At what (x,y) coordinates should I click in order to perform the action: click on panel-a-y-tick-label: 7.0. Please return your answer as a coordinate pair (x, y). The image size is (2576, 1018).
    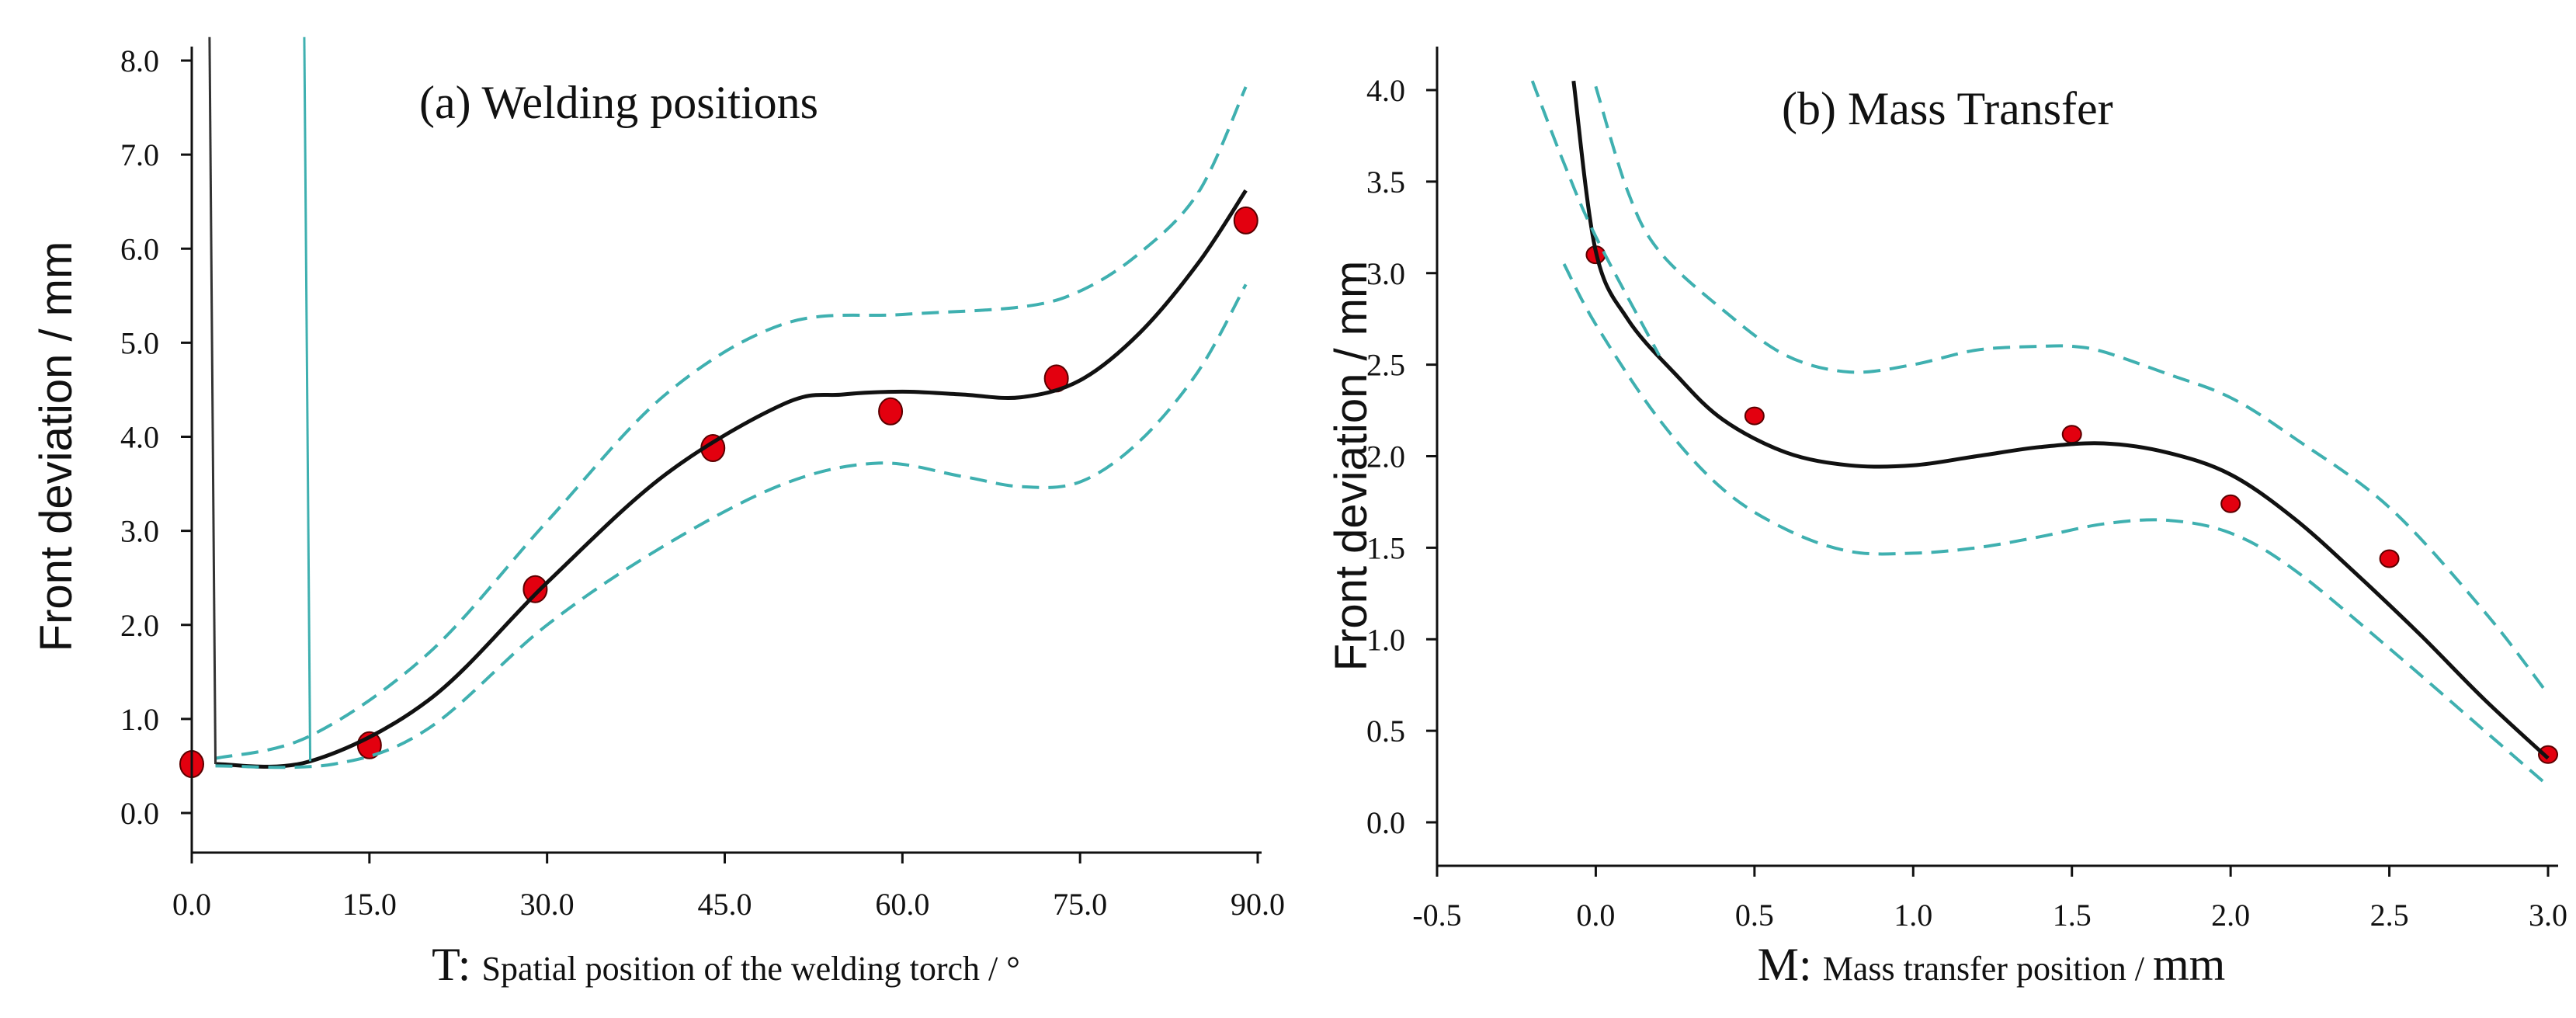
    Looking at the image, I should click on (139, 154).